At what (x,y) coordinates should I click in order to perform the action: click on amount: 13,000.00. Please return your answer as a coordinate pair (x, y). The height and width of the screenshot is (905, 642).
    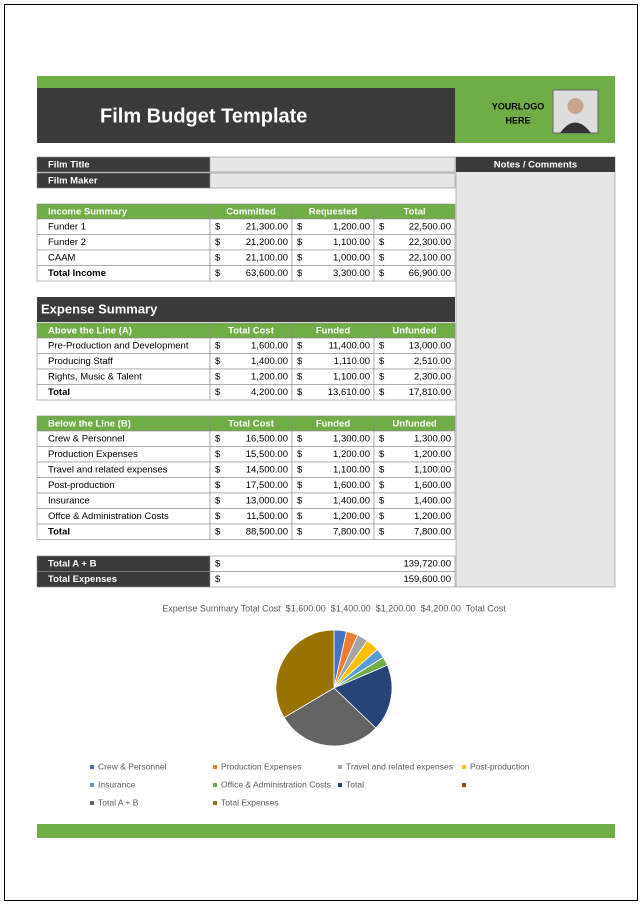
    Looking at the image, I should click on (430, 346).